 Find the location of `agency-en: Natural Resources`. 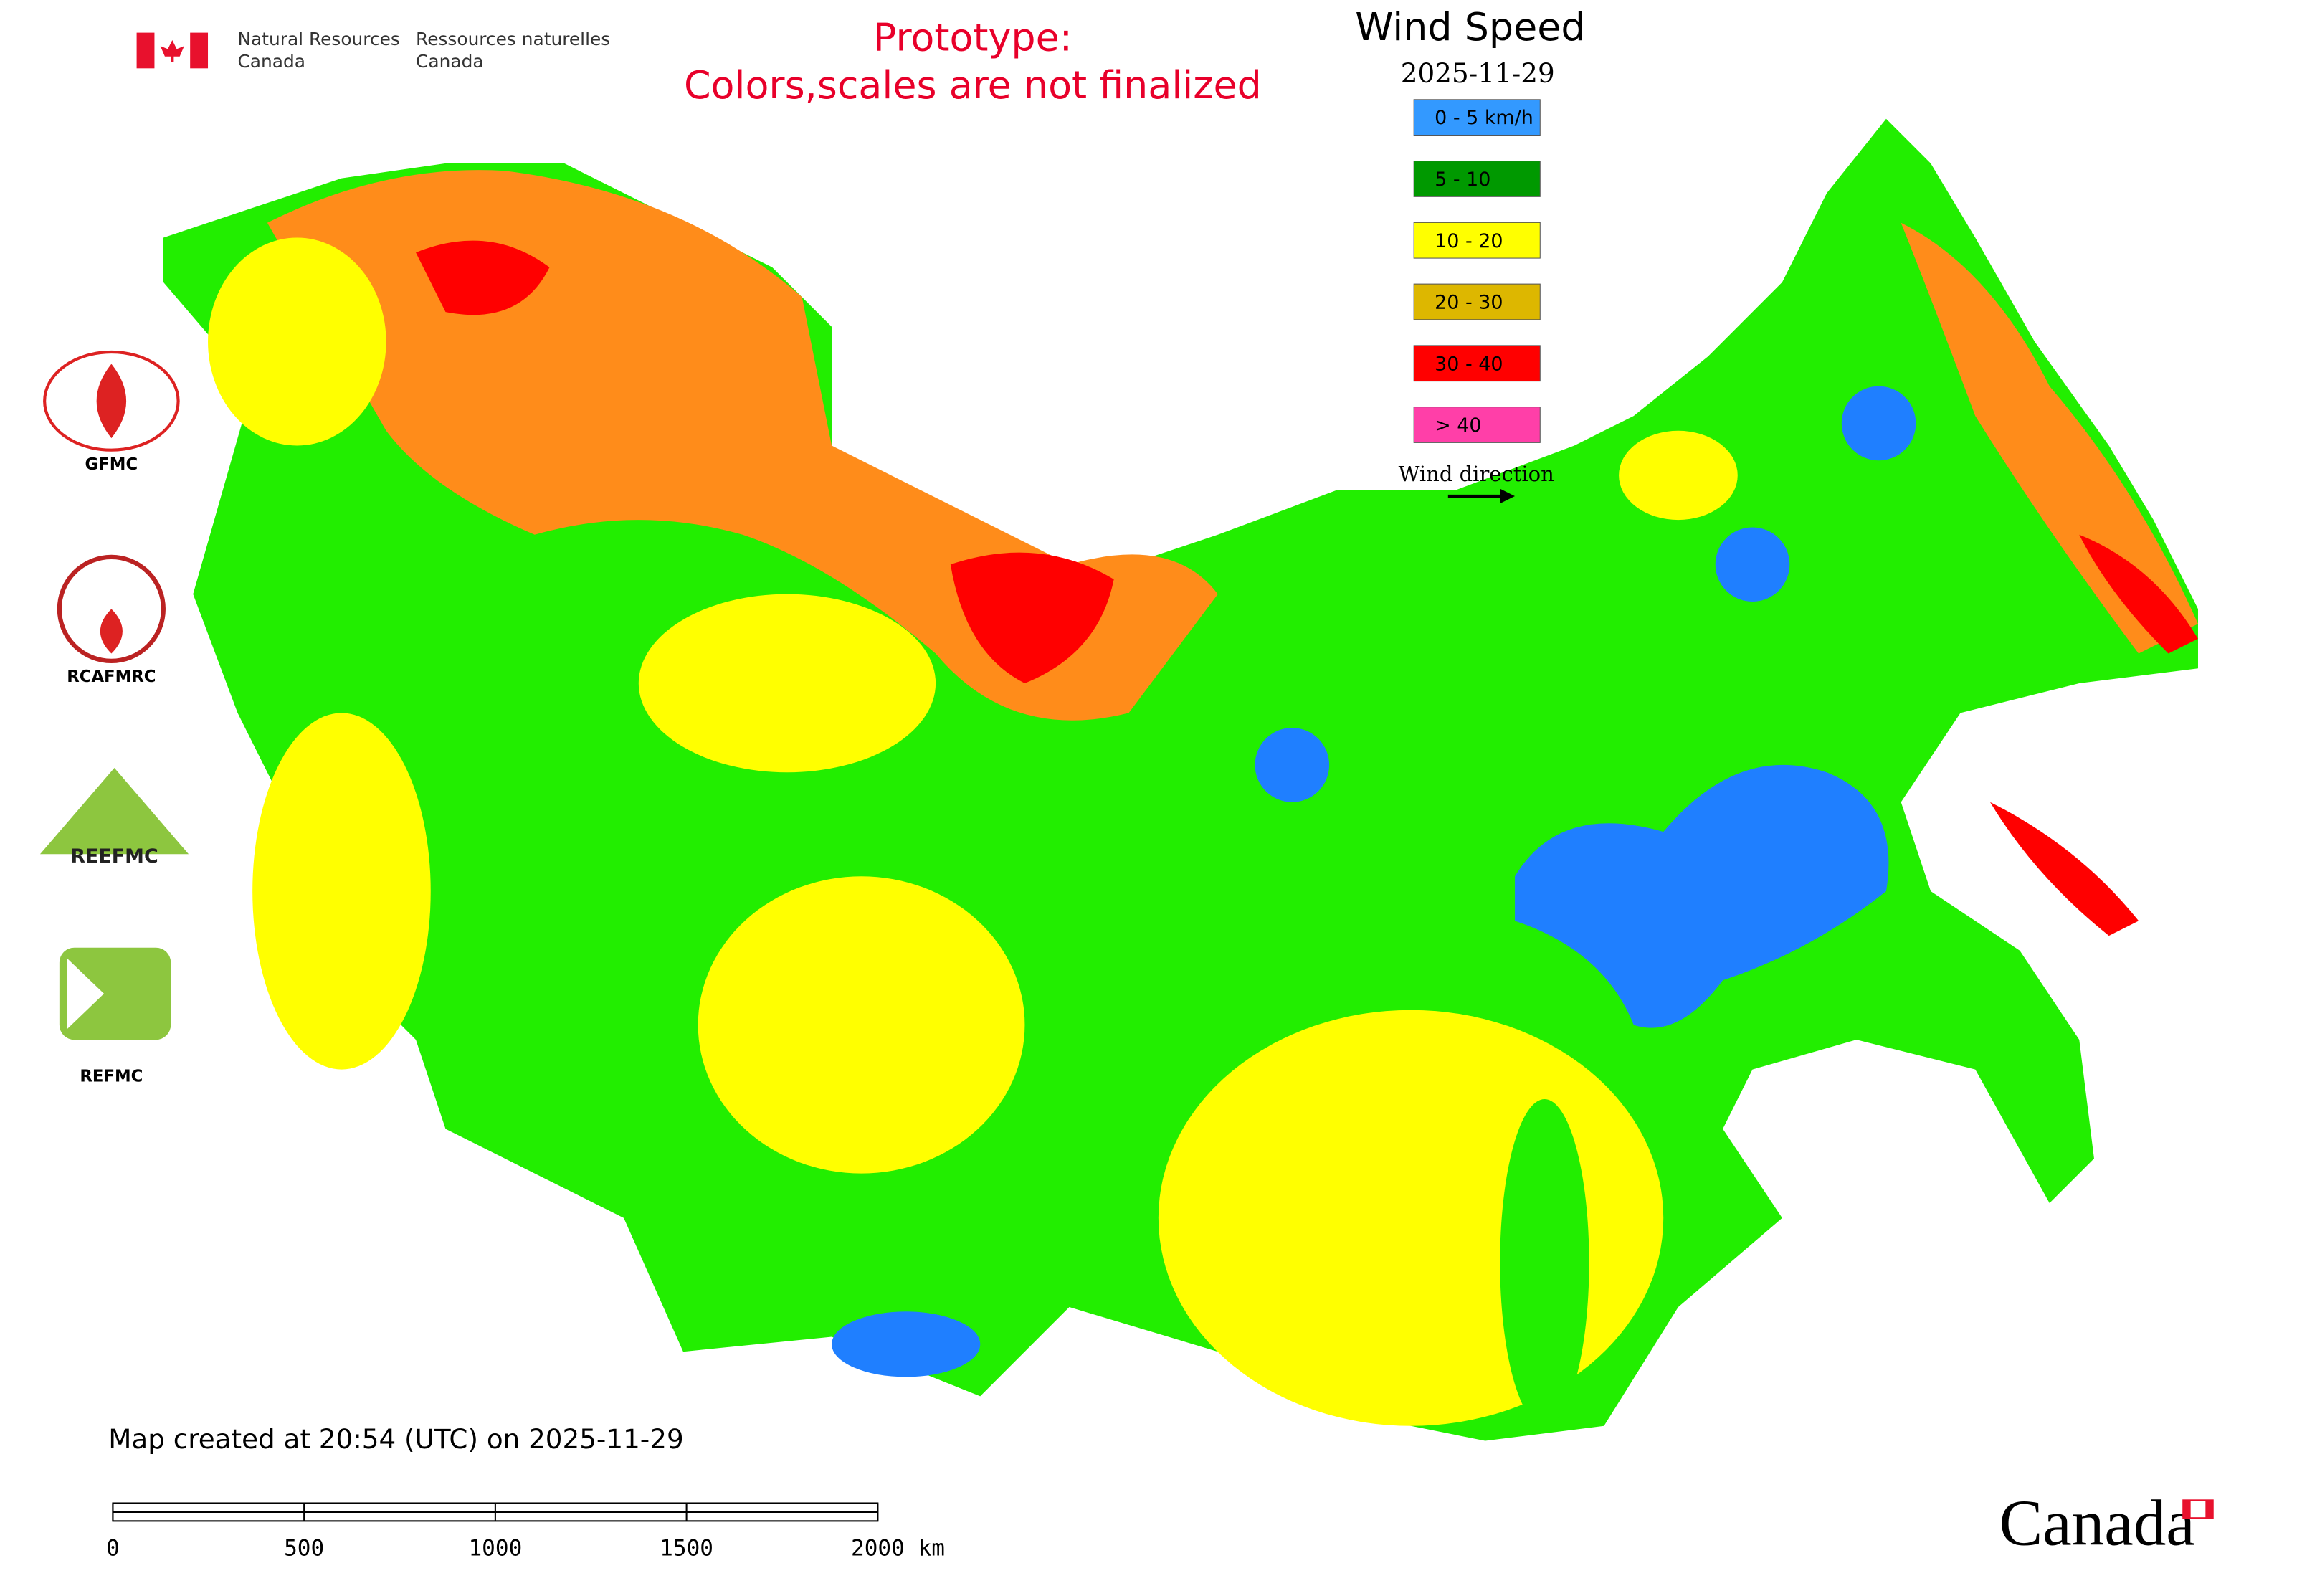

agency-en: Natural Resources is located at coordinates (318, 39).